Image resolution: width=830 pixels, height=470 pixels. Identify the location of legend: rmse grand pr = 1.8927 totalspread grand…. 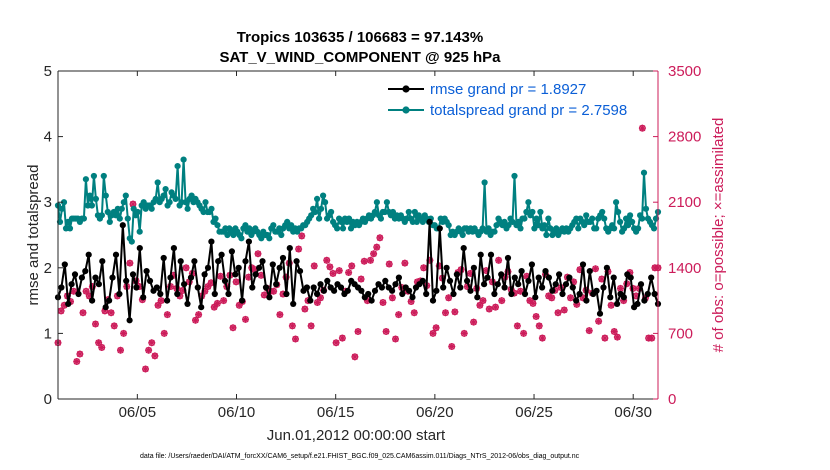
(504, 100).